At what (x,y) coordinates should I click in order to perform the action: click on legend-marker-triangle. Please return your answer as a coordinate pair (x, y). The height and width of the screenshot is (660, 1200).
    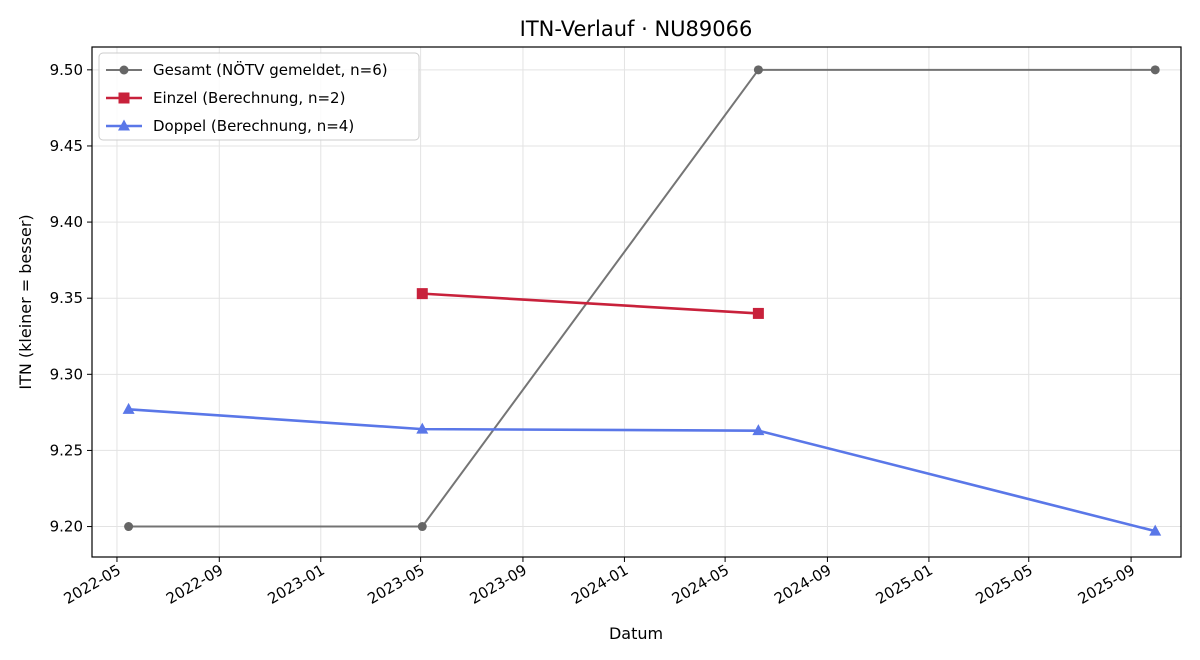
    Looking at the image, I should click on (124, 125).